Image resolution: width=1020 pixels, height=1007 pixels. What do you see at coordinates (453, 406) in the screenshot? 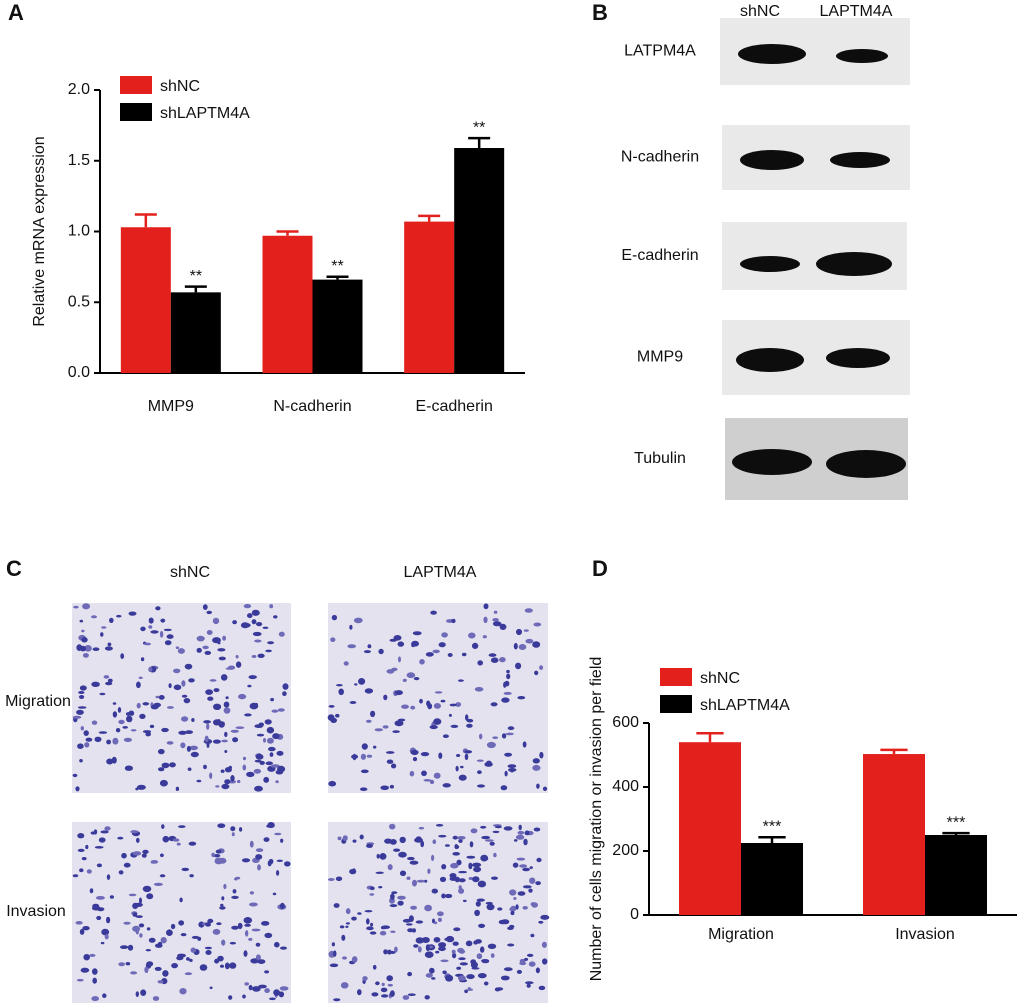
I see `x-tick-label: E-cadherin` at bounding box center [453, 406].